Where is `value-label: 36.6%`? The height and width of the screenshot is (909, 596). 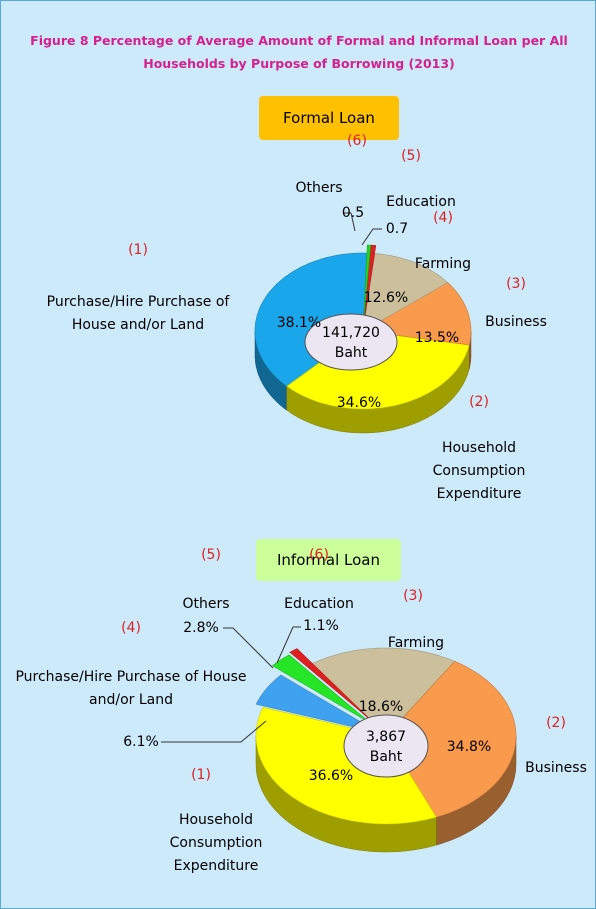 value-label: 36.6% is located at coordinates (331, 776).